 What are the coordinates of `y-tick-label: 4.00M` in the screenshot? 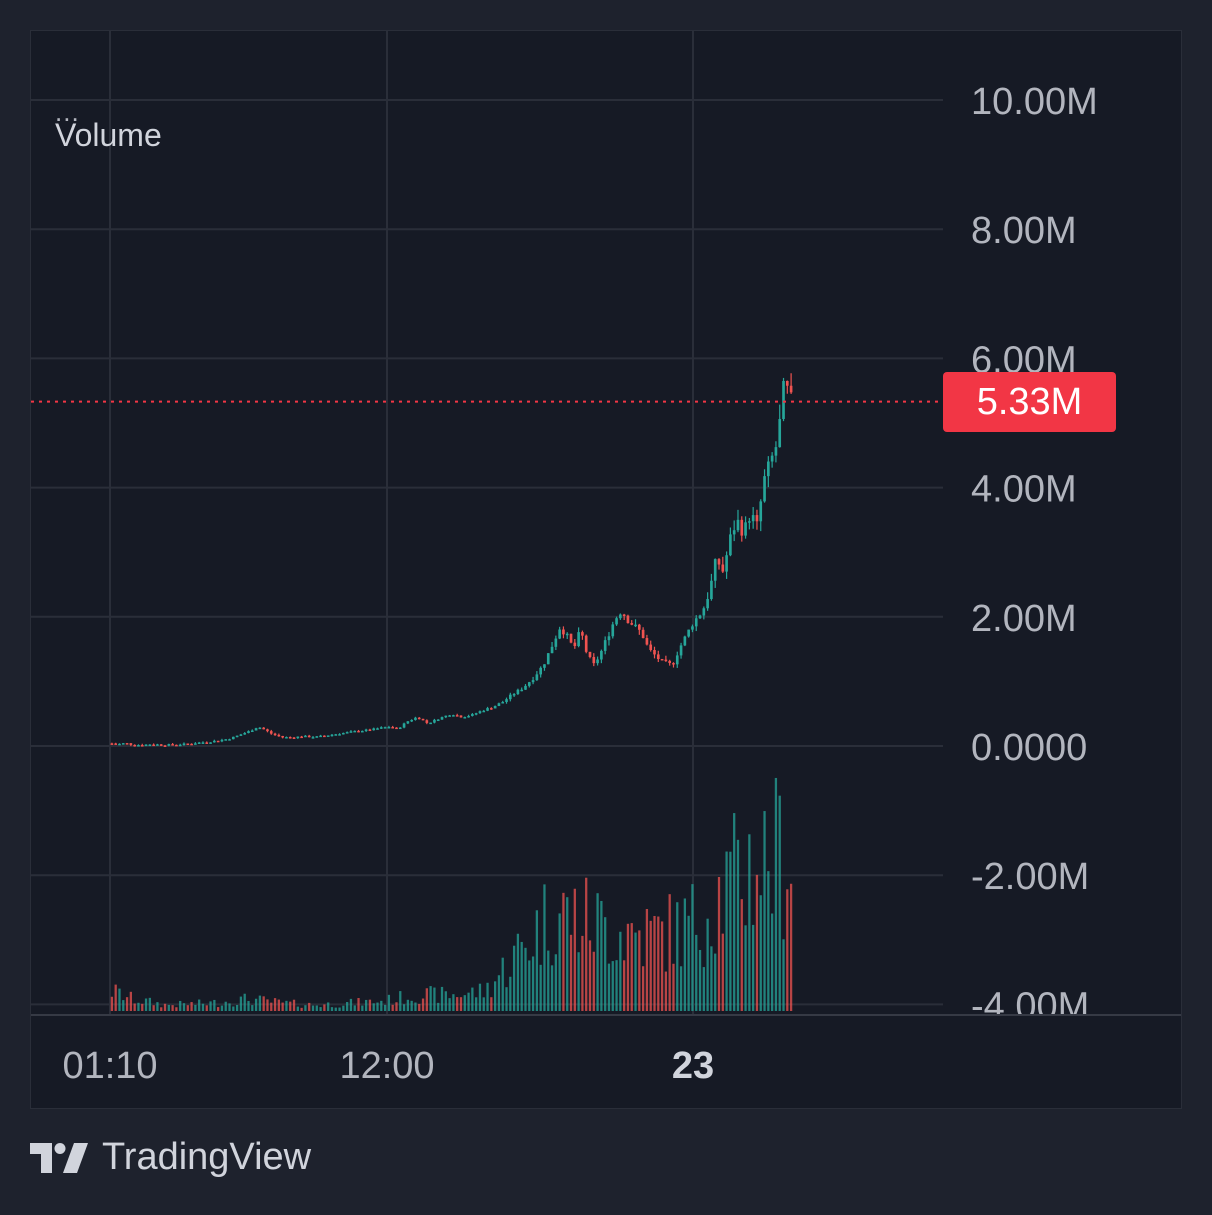 It's located at (1024, 490).